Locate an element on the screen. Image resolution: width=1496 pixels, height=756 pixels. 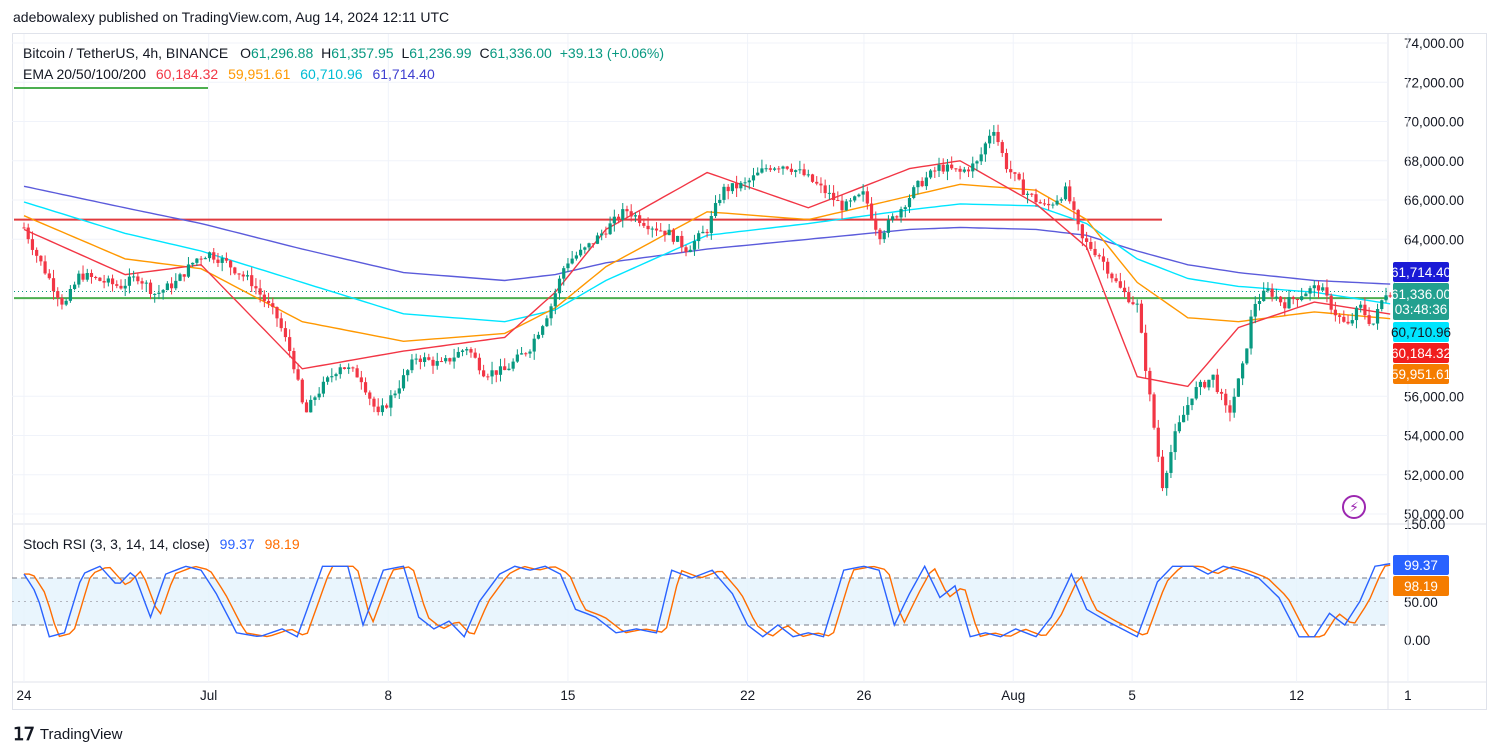
time-tick-label: 26 is located at coordinates (863, 695).